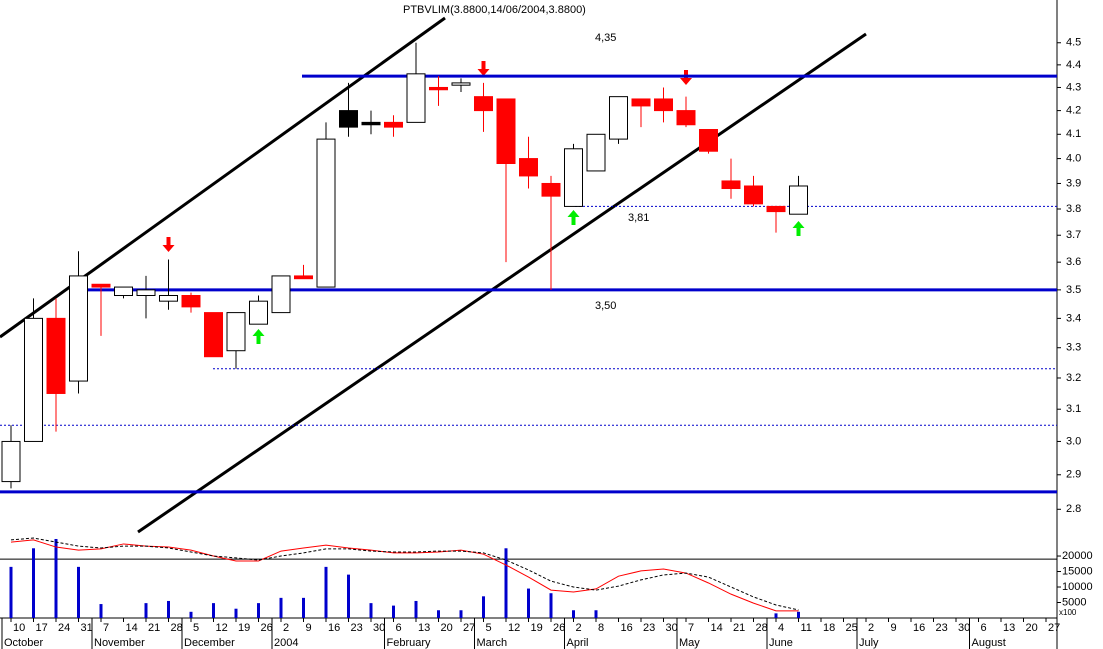  What do you see at coordinates (168, 244) in the screenshot?
I see `sell-arrow` at bounding box center [168, 244].